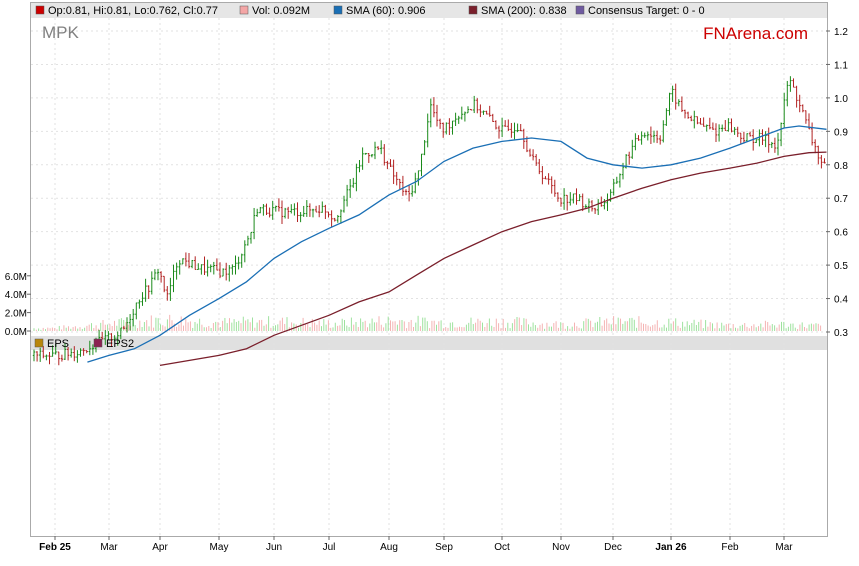 Image resolution: width=859 pixels, height=566 pixels. What do you see at coordinates (646, 11) in the screenshot?
I see `legend-label: Consensus Target: 0 - 0` at bounding box center [646, 11].